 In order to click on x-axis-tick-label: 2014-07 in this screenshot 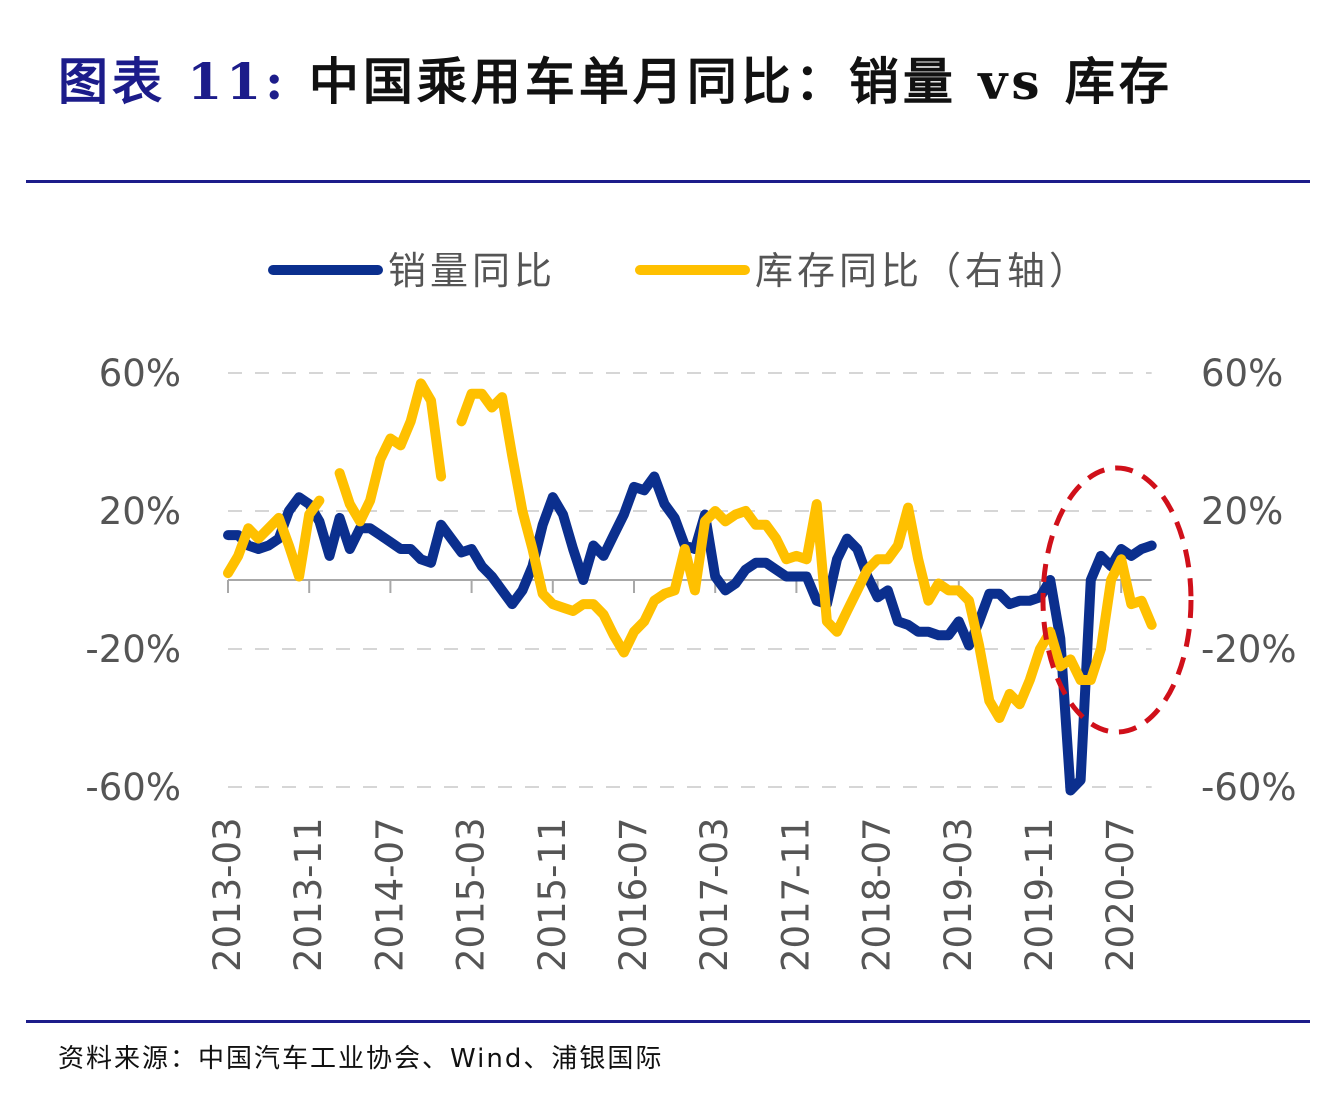, I will do `click(389, 894)`.